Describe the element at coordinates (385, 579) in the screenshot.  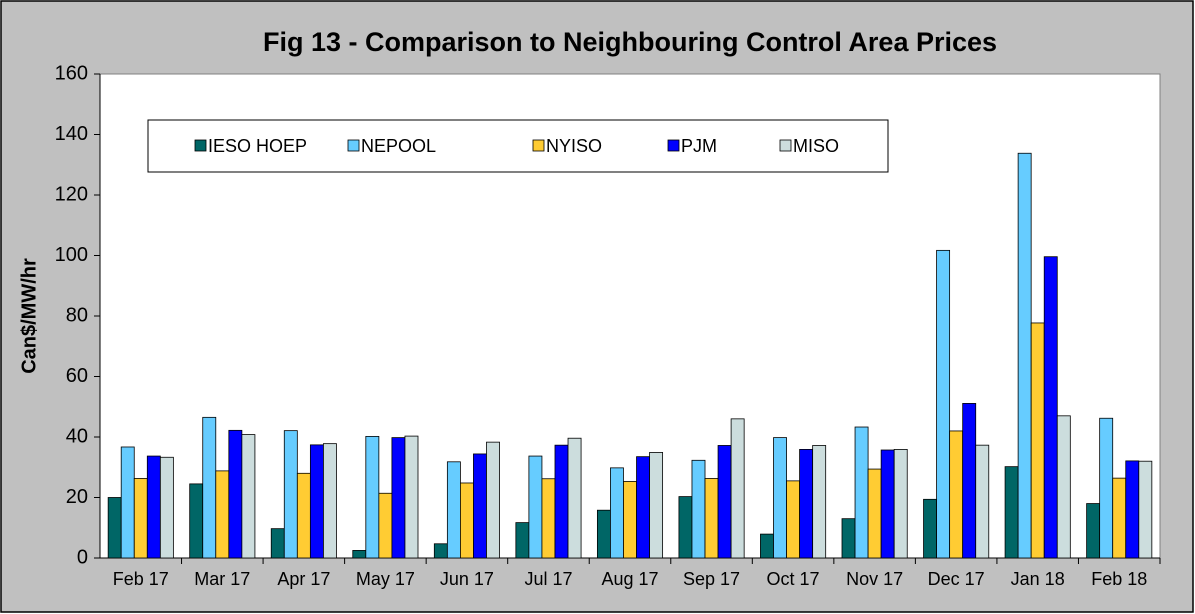
I see `x-tick-label: May 17` at that location.